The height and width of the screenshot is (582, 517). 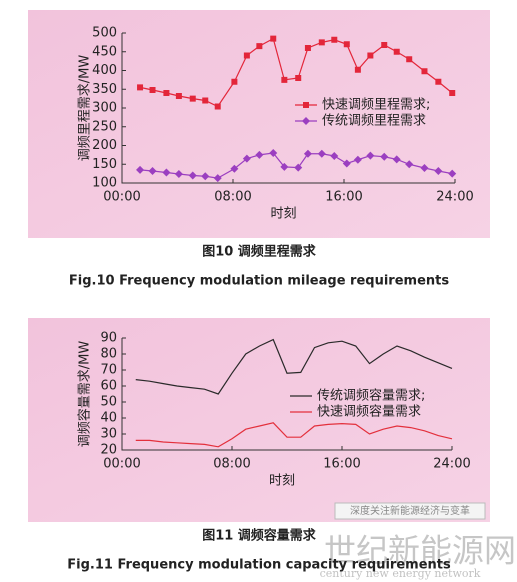 What do you see at coordinates (104, 183) in the screenshot?
I see `y-tick-label: 100` at bounding box center [104, 183].